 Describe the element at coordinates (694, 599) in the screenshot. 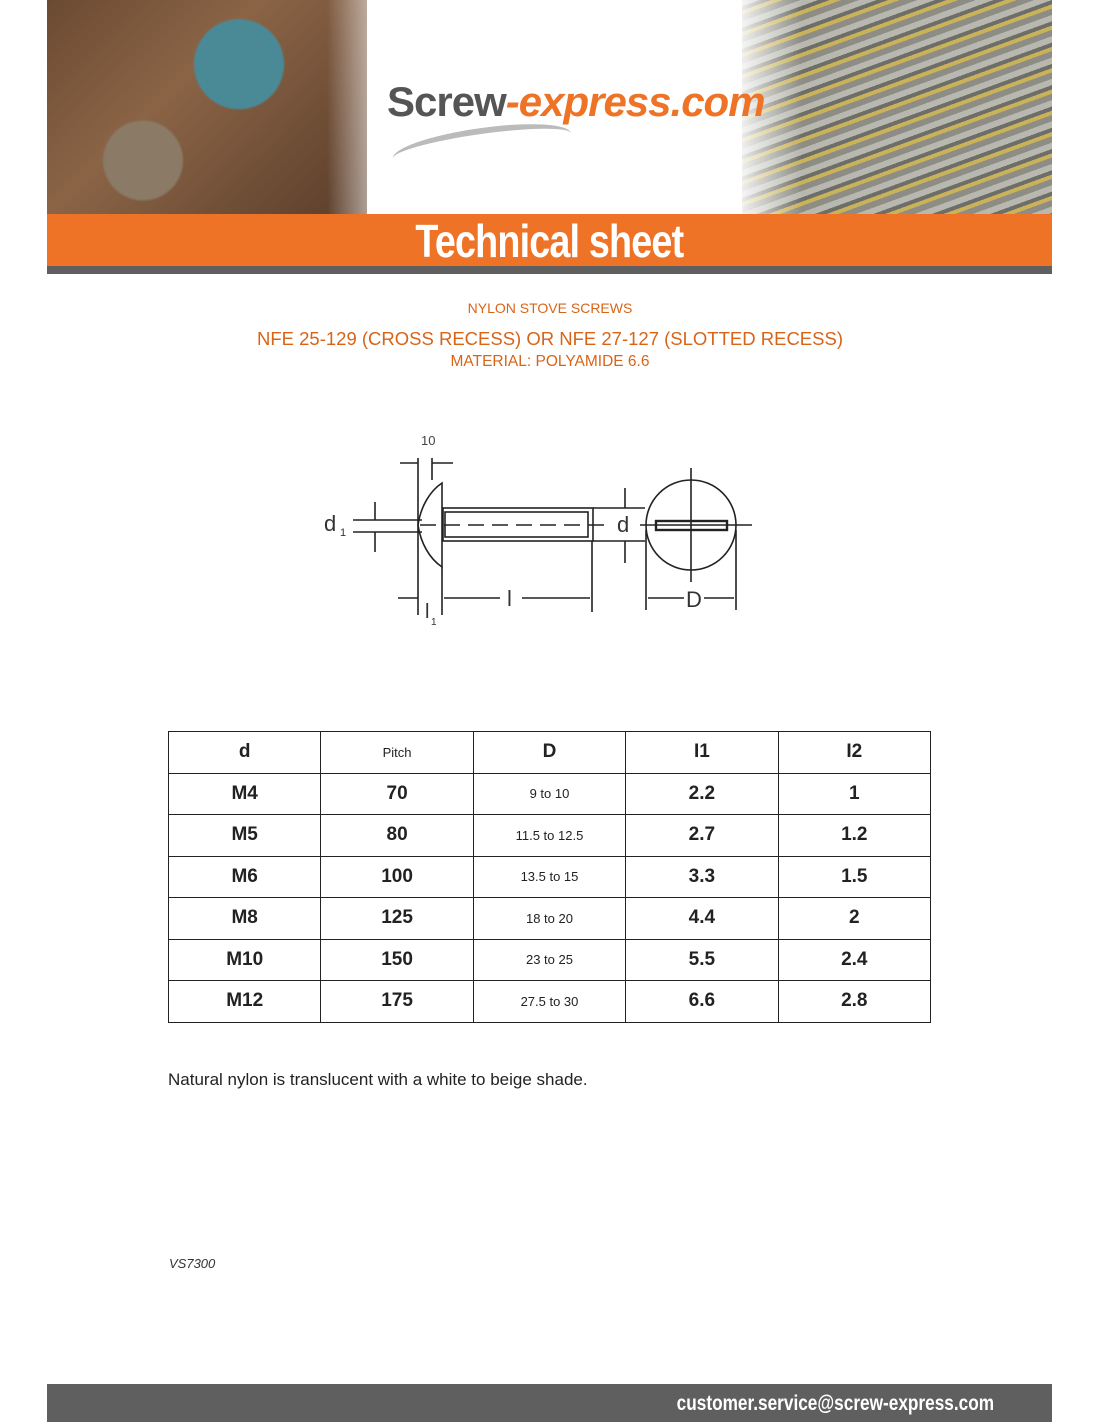

I see `svg-text: D` at that location.